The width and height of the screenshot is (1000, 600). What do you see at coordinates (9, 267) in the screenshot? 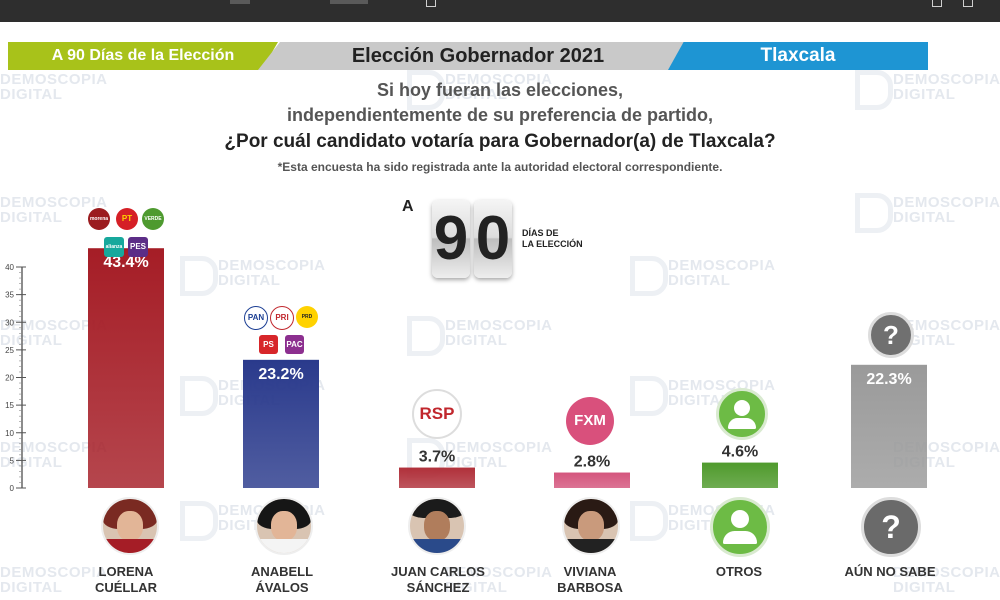
I see `y-tick-label: 40` at bounding box center [9, 267].